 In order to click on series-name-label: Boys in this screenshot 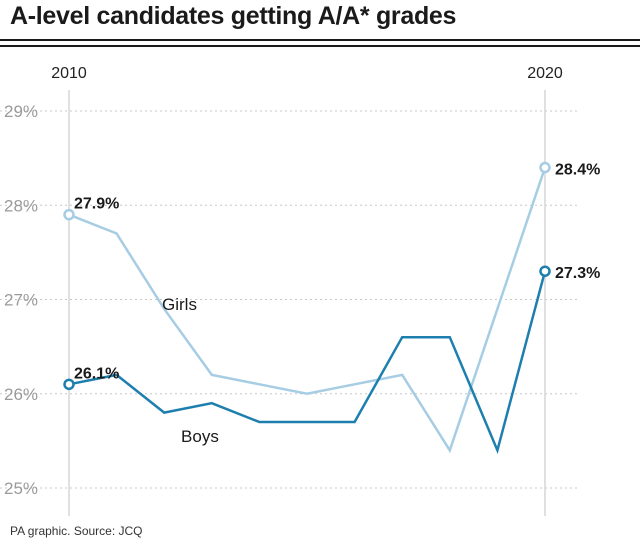, I will do `click(200, 436)`.